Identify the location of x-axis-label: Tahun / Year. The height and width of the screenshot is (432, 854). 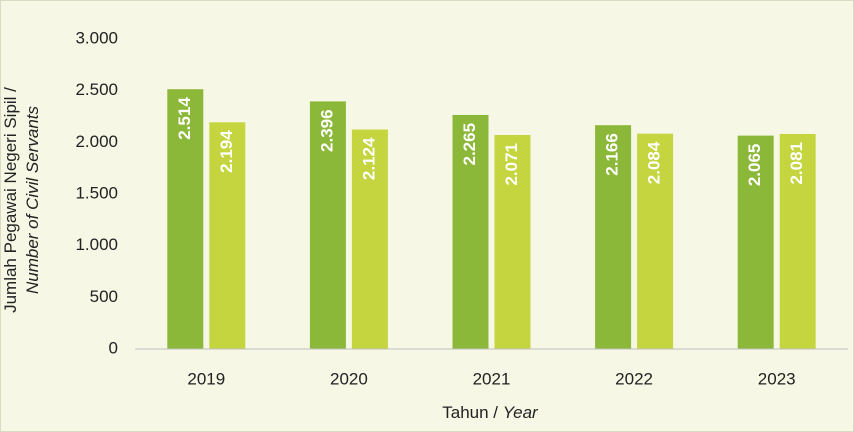
(490, 412).